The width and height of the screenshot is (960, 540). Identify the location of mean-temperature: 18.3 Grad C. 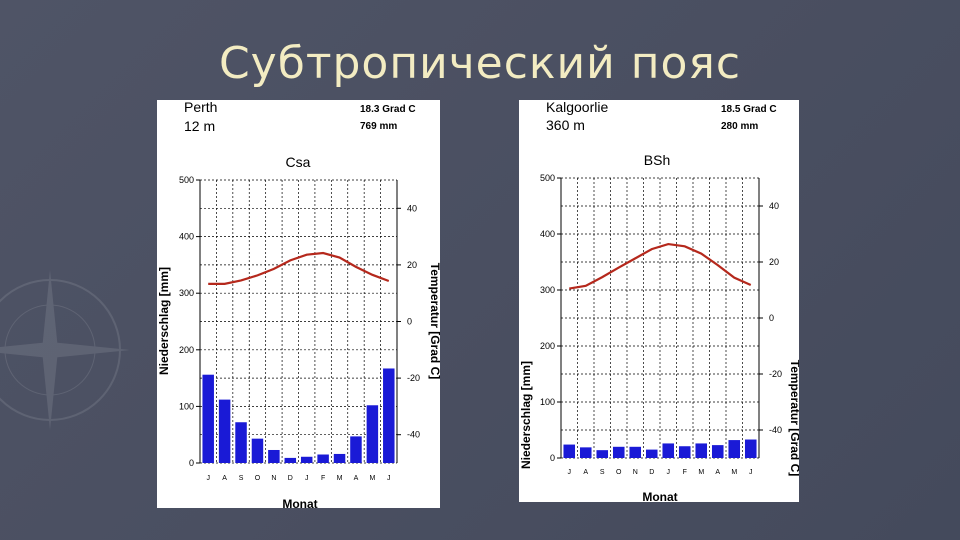
(388, 109).